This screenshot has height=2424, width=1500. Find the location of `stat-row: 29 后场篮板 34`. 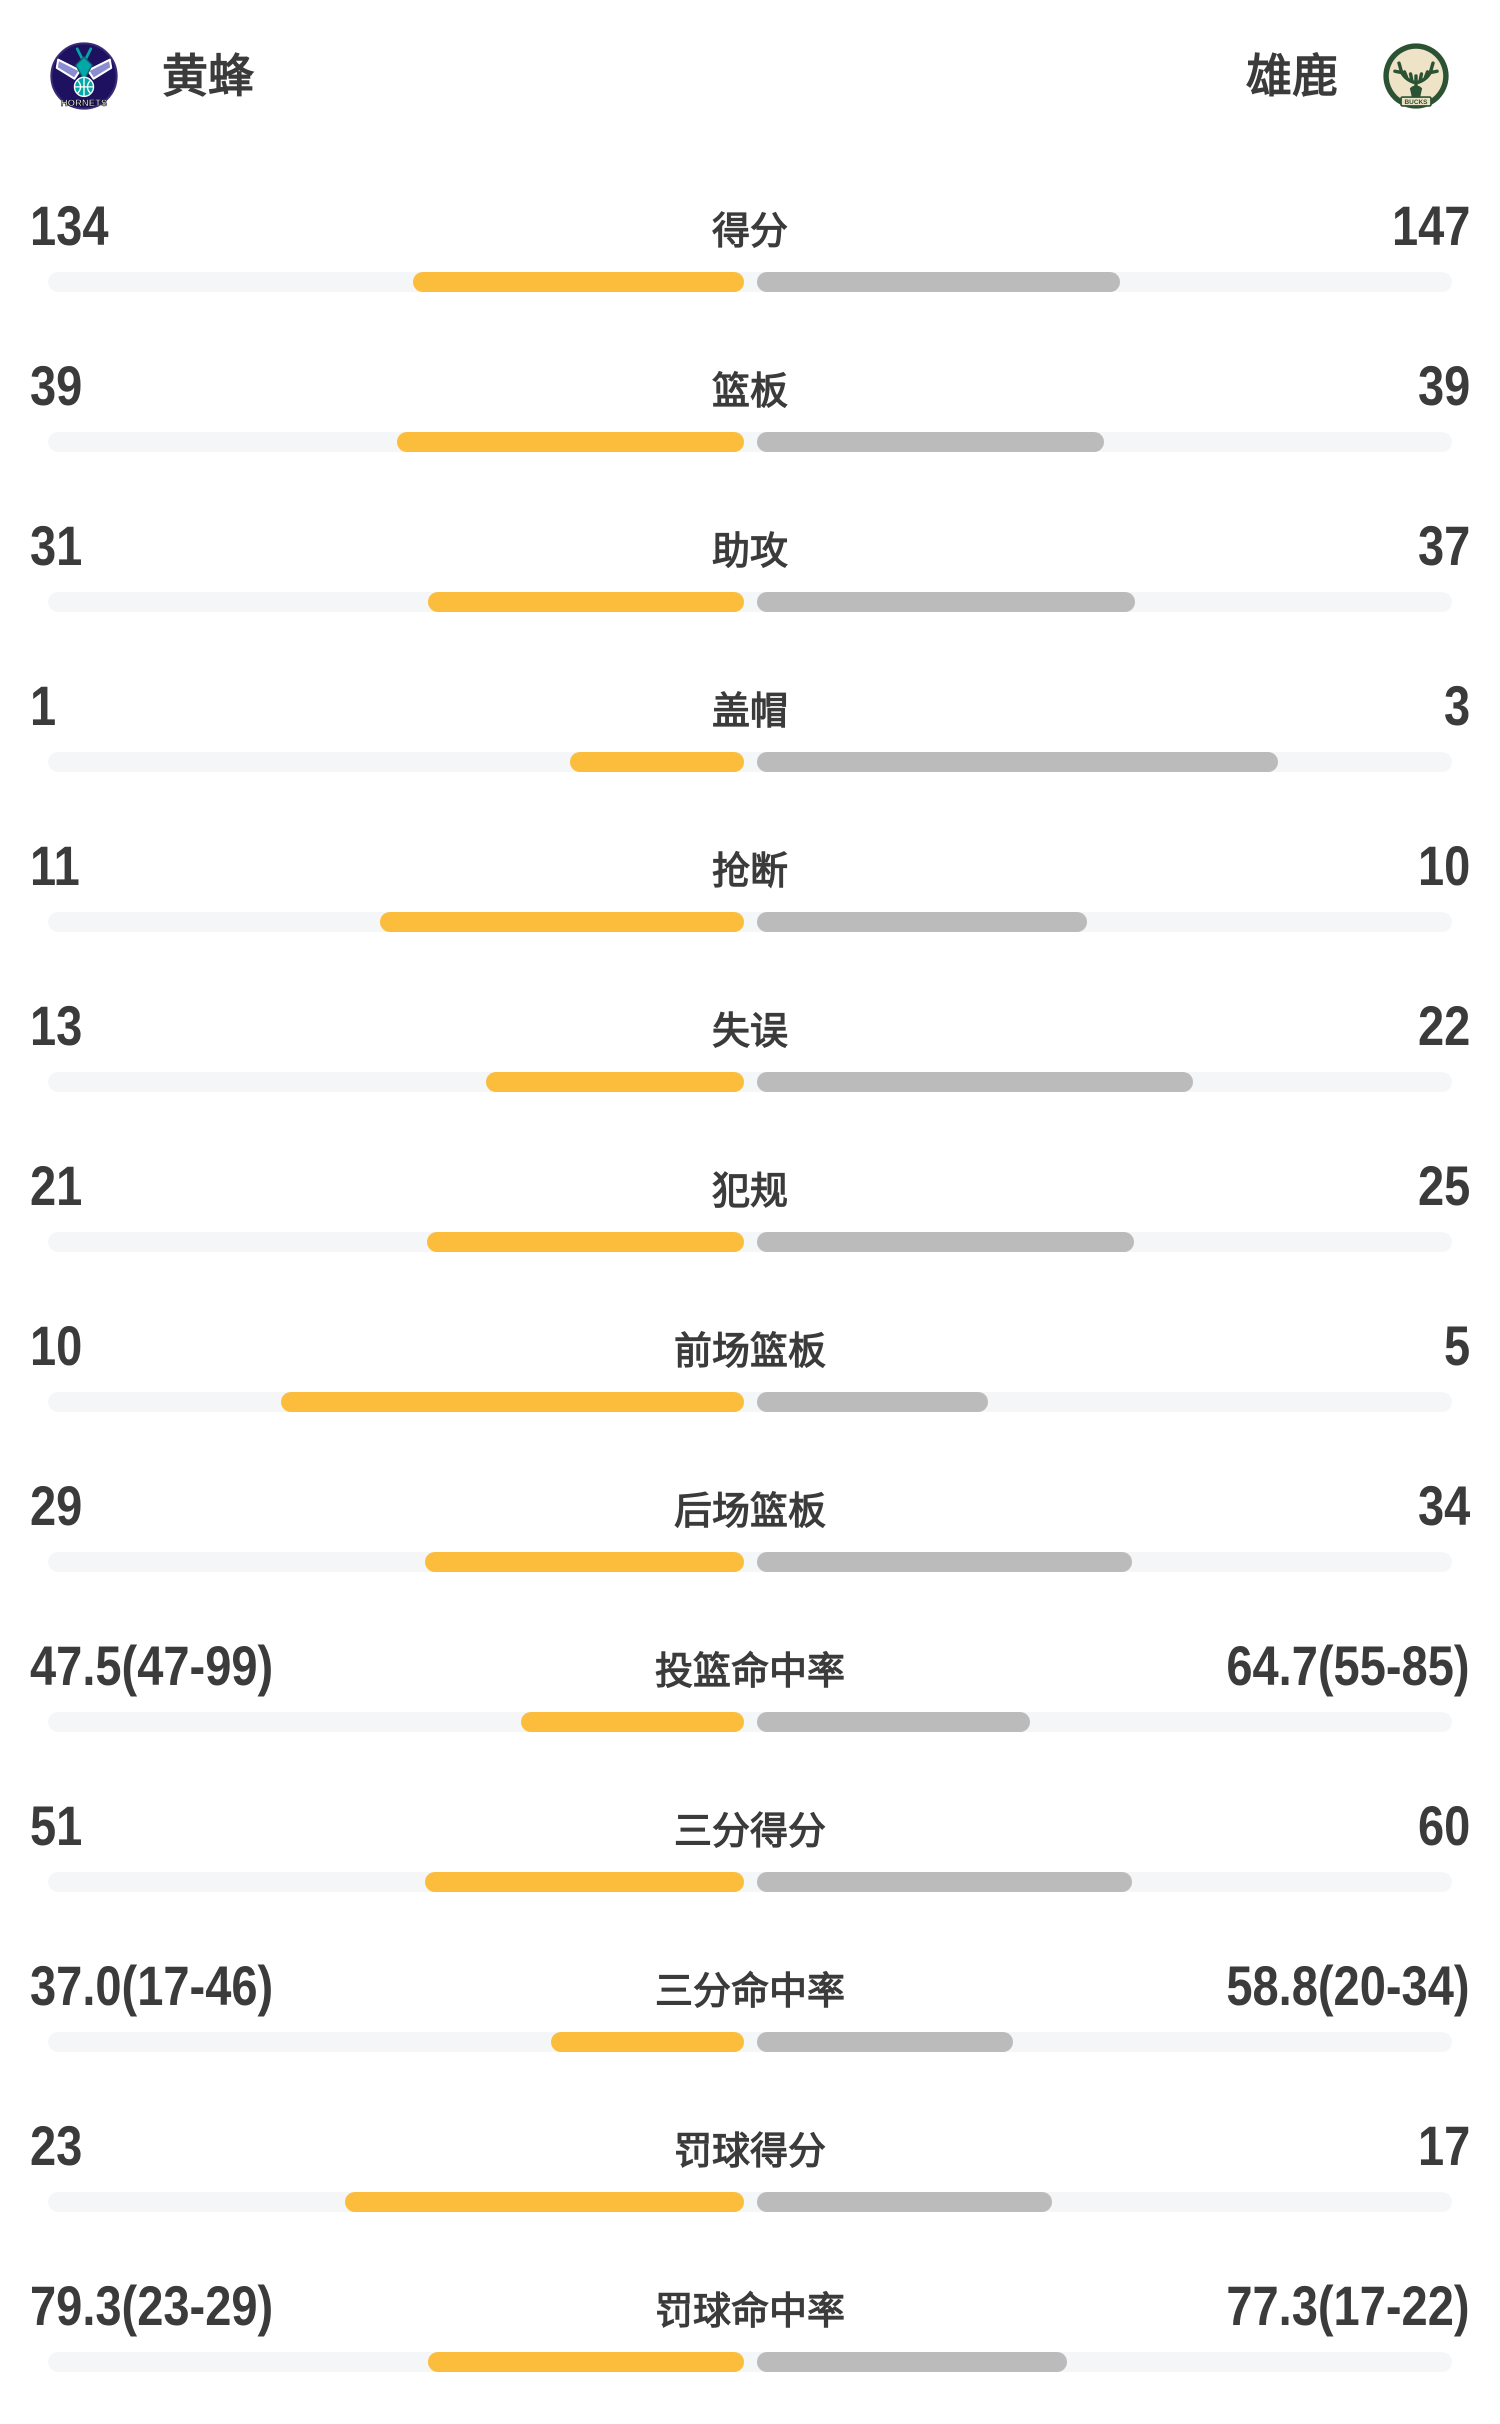

stat-row: 29 后场篮板 34 is located at coordinates (750, 1544).